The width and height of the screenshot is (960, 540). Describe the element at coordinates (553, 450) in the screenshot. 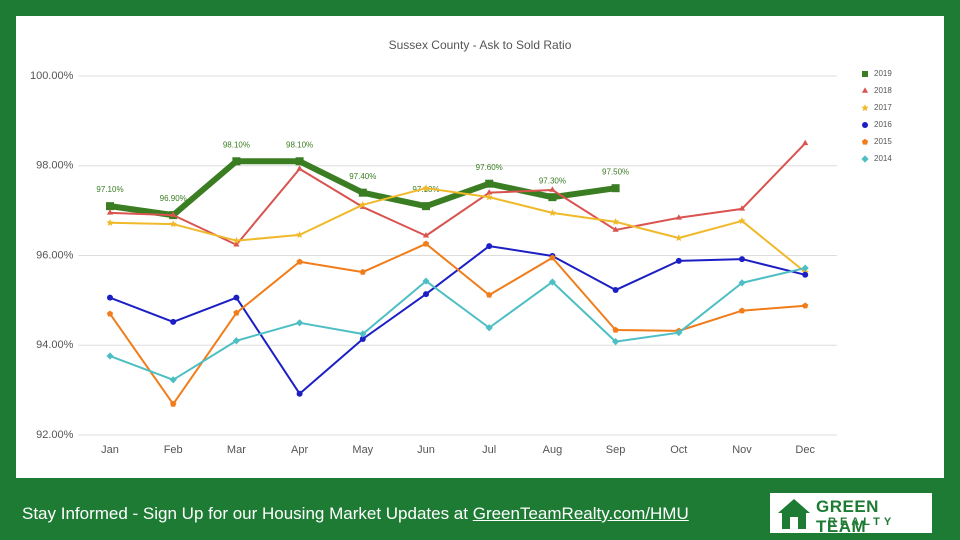

I see `x-tick-label: Aug` at that location.